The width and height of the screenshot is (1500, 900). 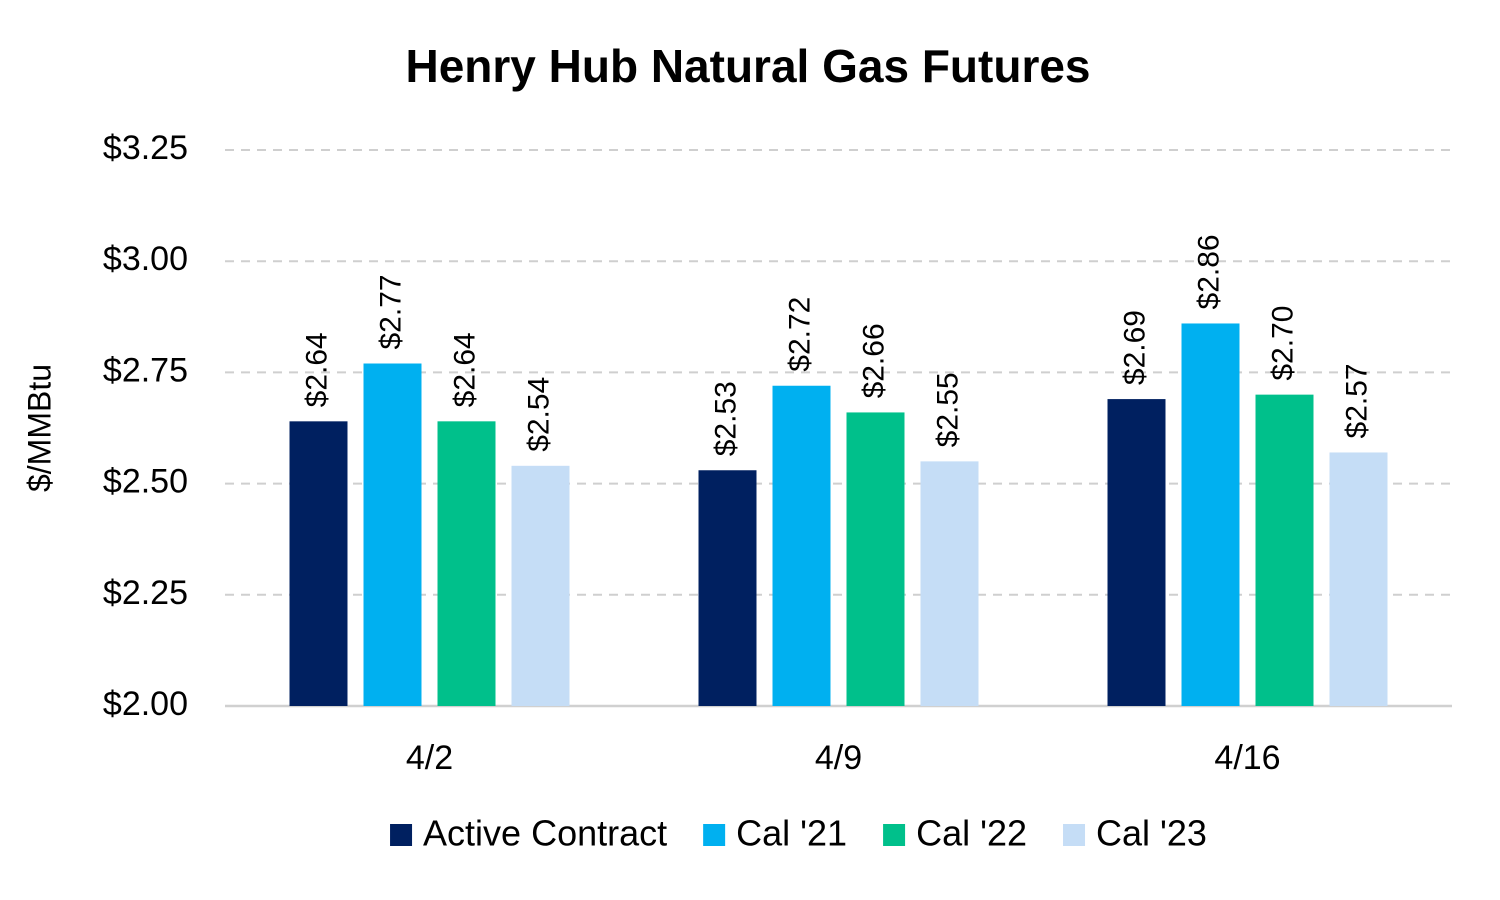 I want to click on data-label: $2.57, so click(x=1356, y=400).